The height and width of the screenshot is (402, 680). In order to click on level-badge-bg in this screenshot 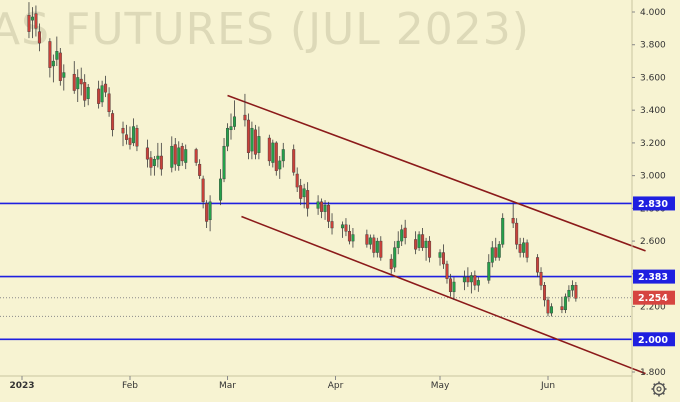, I will do `click(654, 203)`.